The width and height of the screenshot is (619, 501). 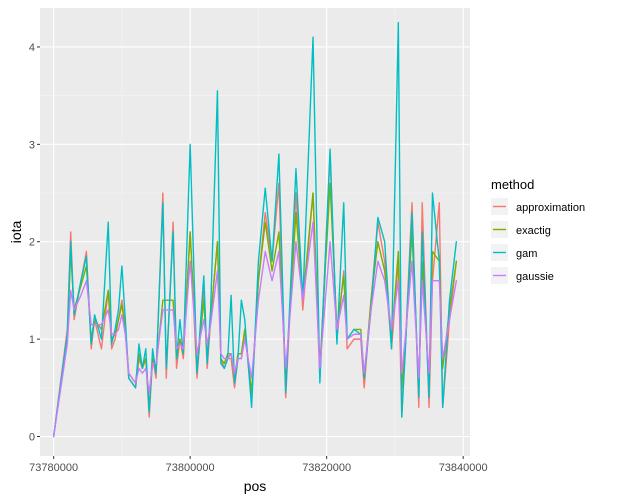 I want to click on x-tick-label: 73820000, so click(x=326, y=468).